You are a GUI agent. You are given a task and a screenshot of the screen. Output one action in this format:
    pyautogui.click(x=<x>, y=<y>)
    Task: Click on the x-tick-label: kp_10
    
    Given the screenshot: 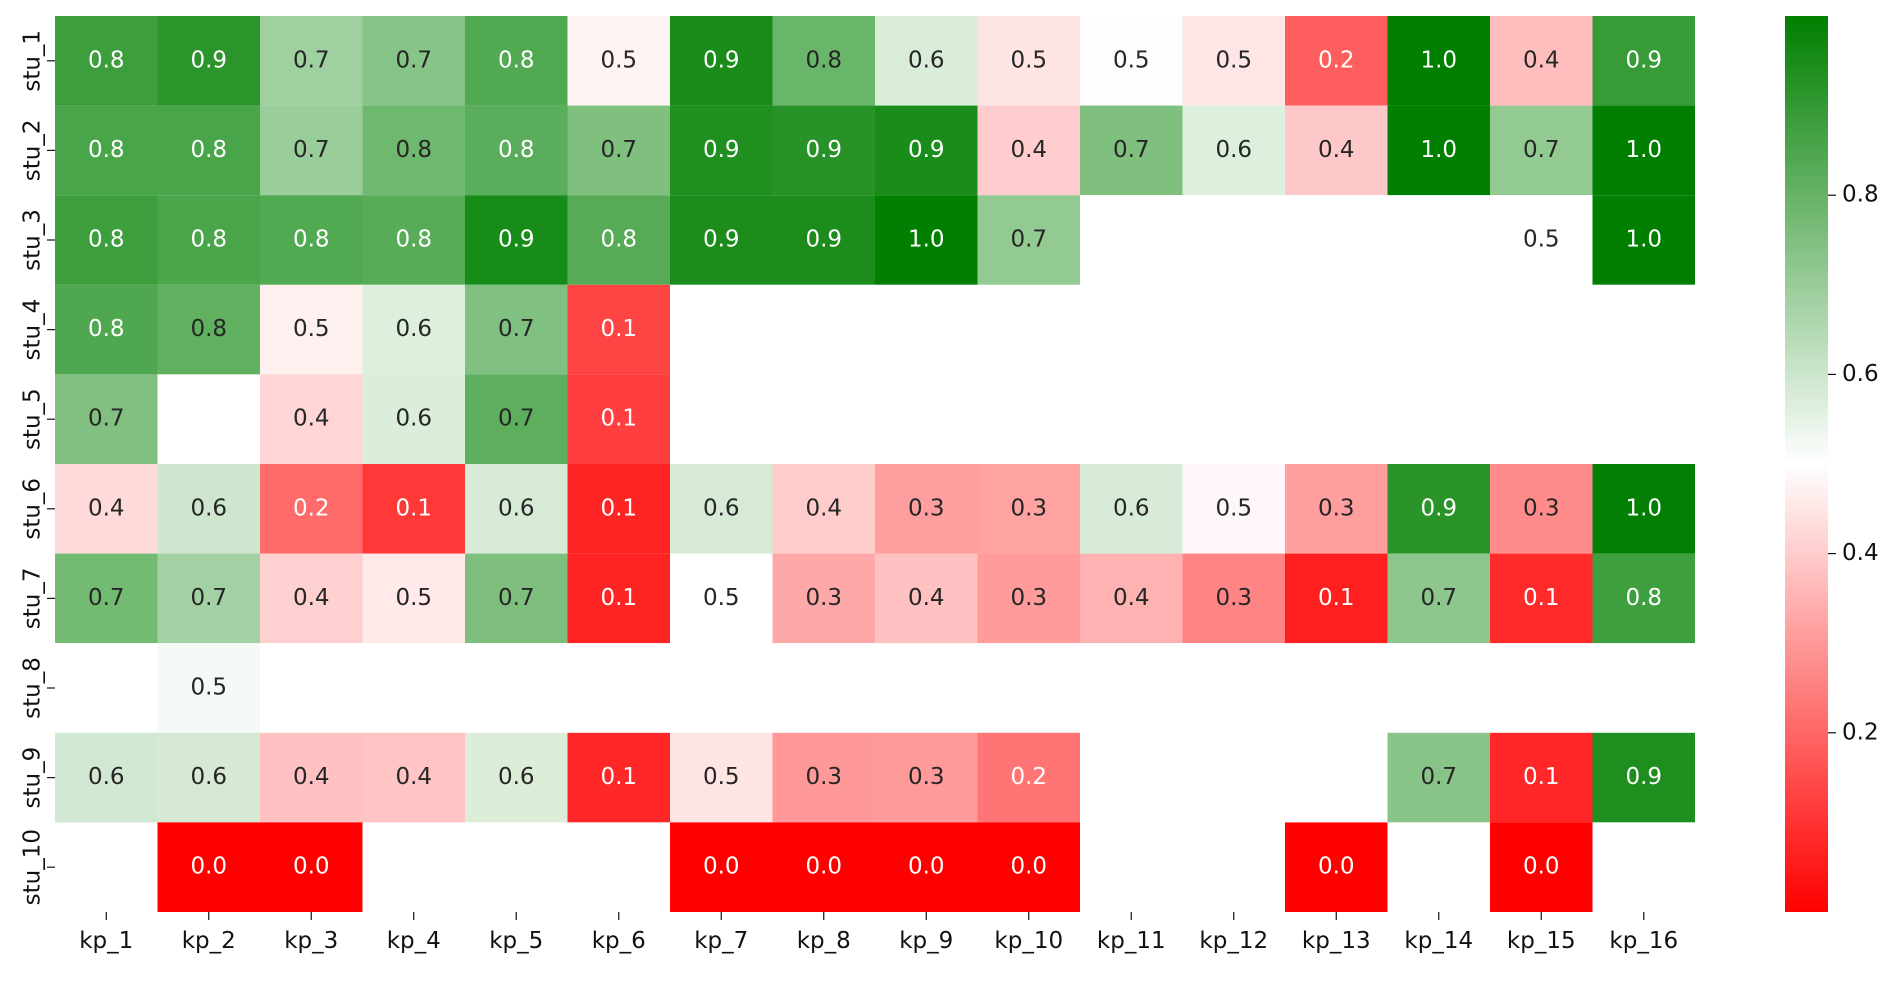 What is the action you would take?
    pyautogui.click(x=1028, y=941)
    